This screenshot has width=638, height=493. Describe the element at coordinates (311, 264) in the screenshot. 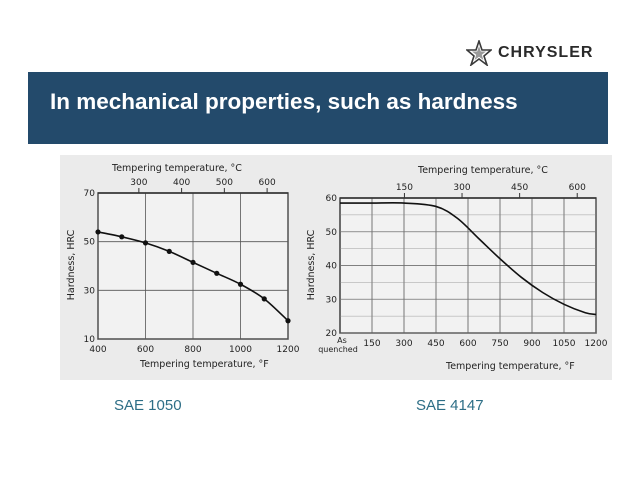

I see `chart-right-y-axis-label: Hardness, HRC` at that location.